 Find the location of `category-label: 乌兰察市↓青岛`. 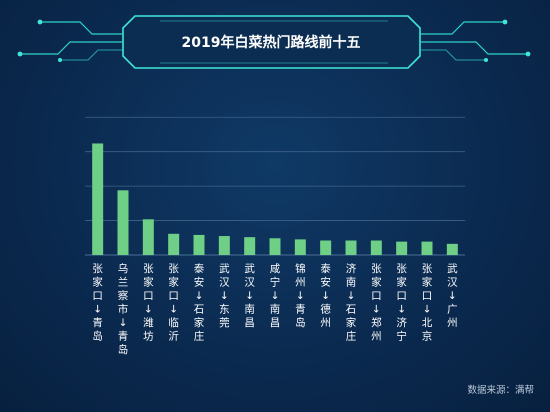

category-label: 乌兰察市↓青岛 is located at coordinates (123, 309).